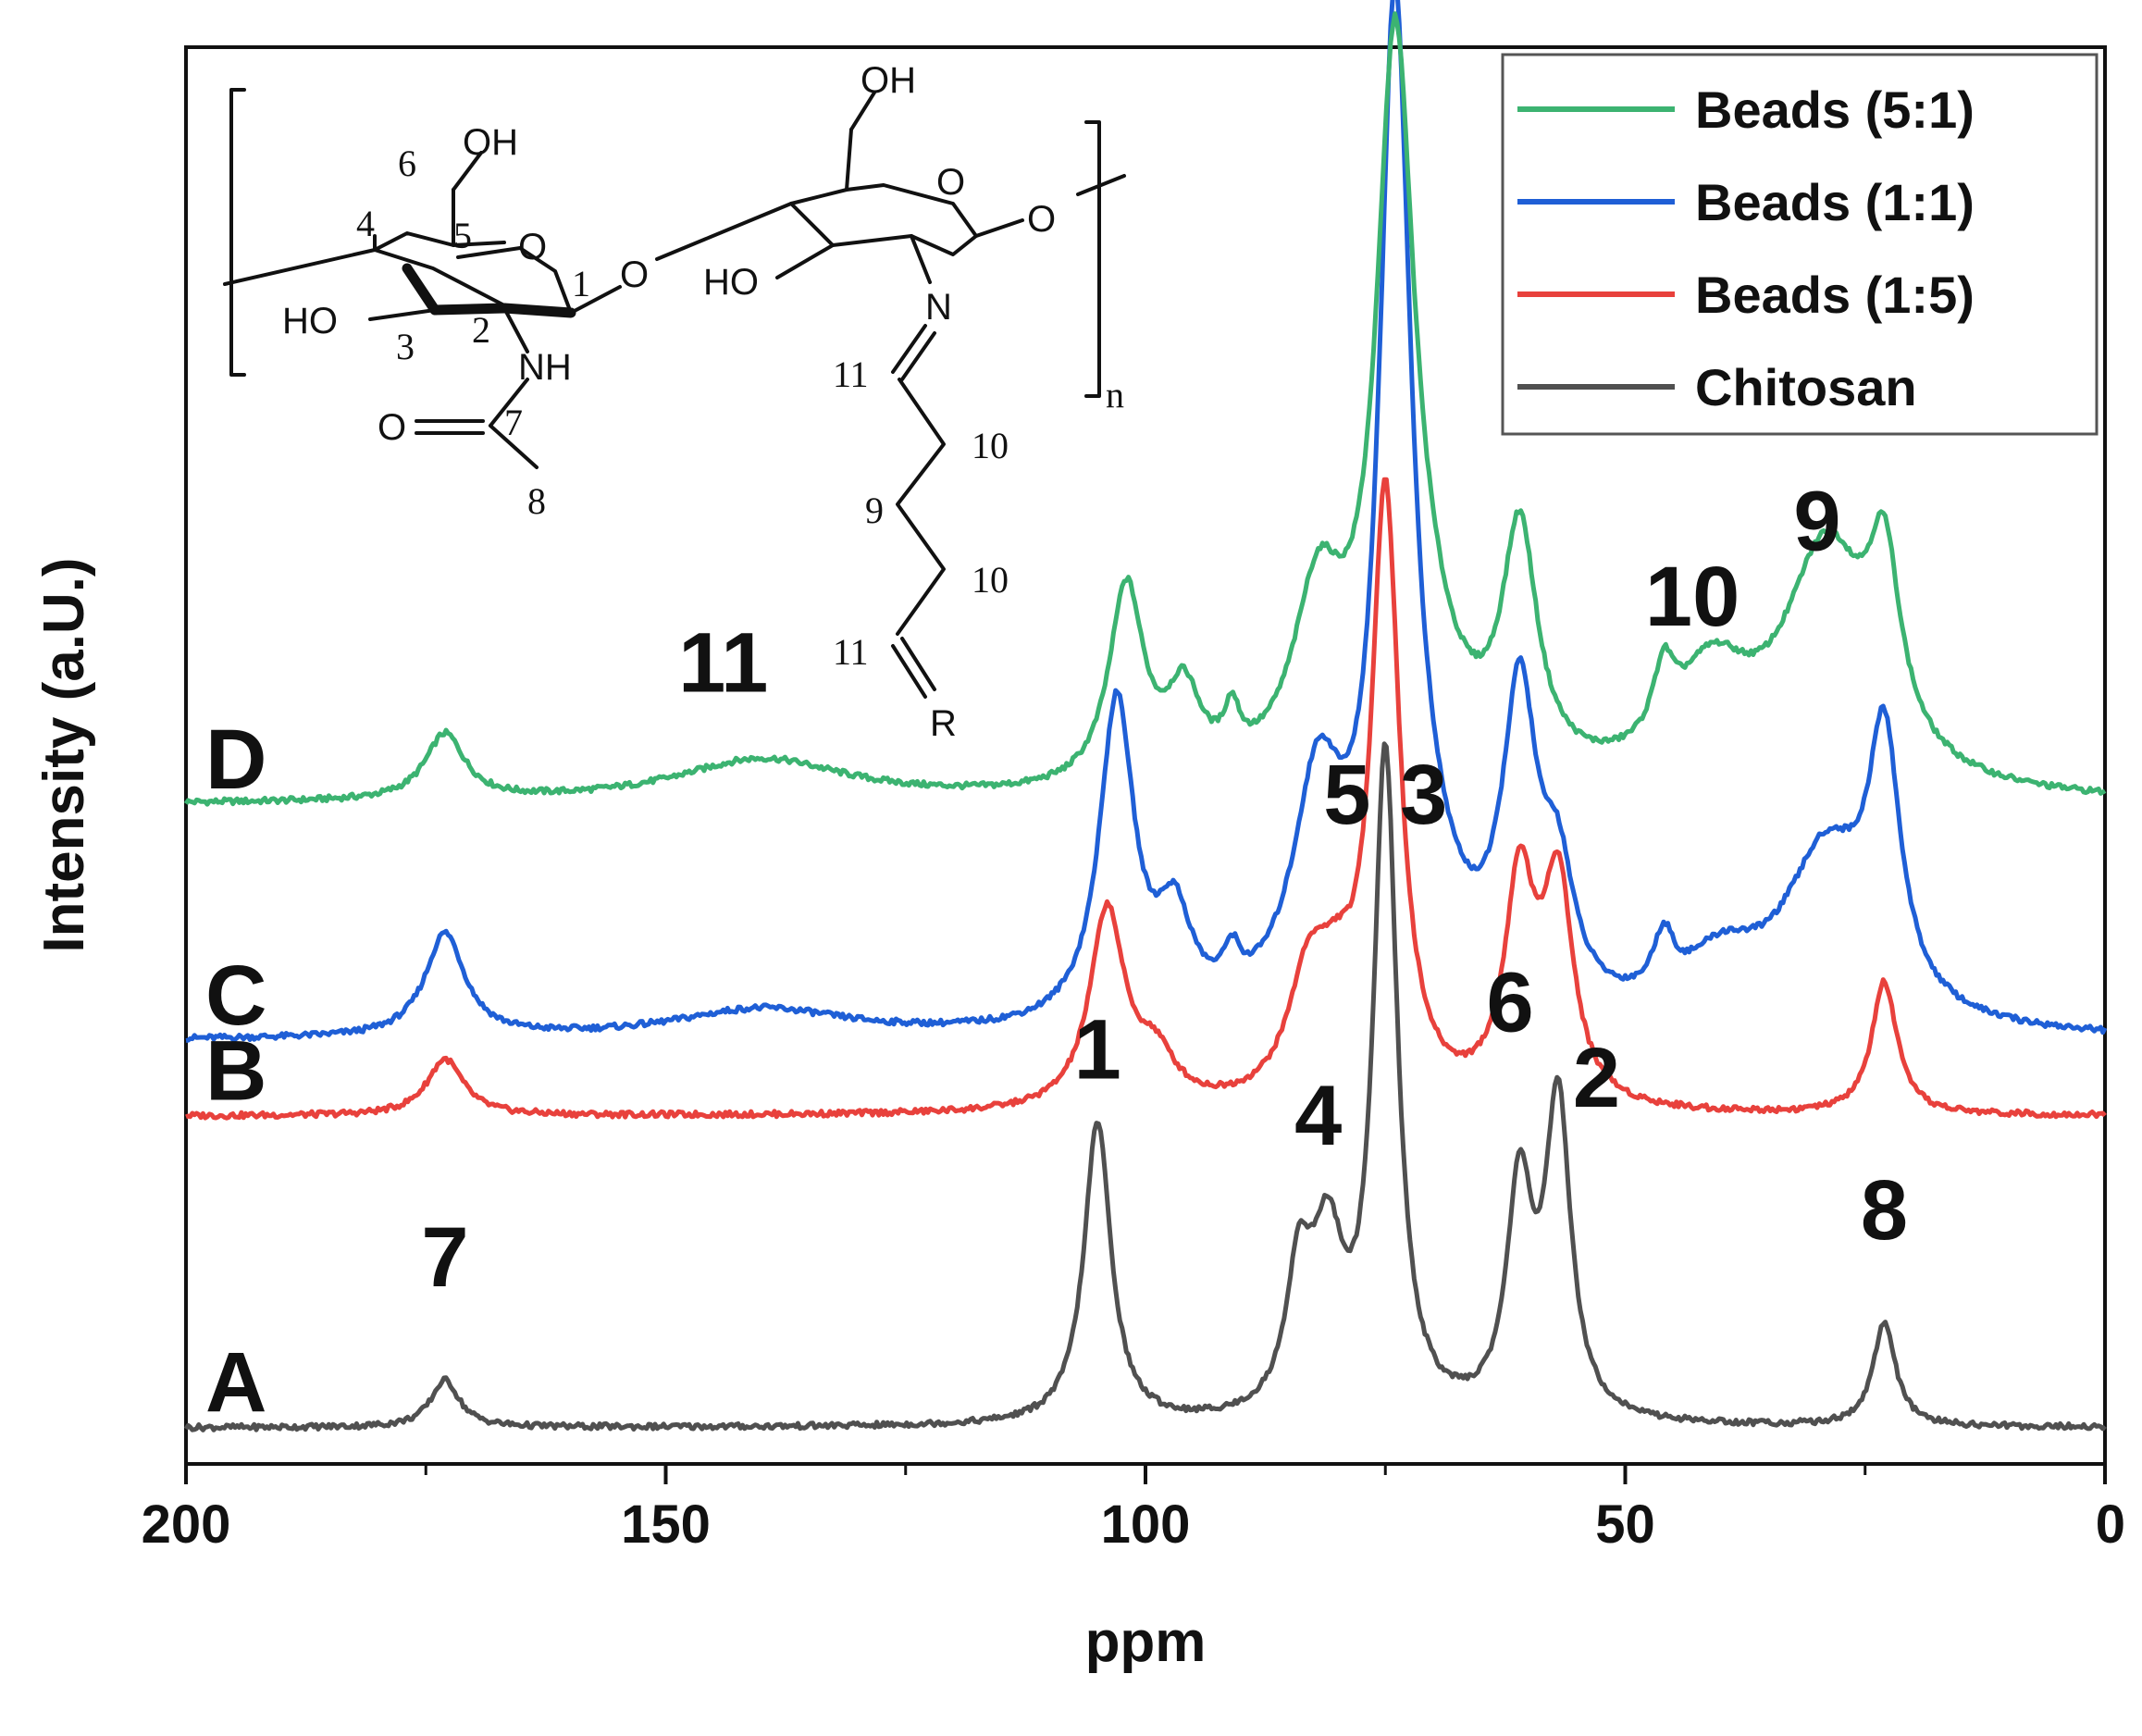 This screenshot has height=1736, width=2142. What do you see at coordinates (514, 446) in the screenshot?
I see `c7-c8` at bounding box center [514, 446].